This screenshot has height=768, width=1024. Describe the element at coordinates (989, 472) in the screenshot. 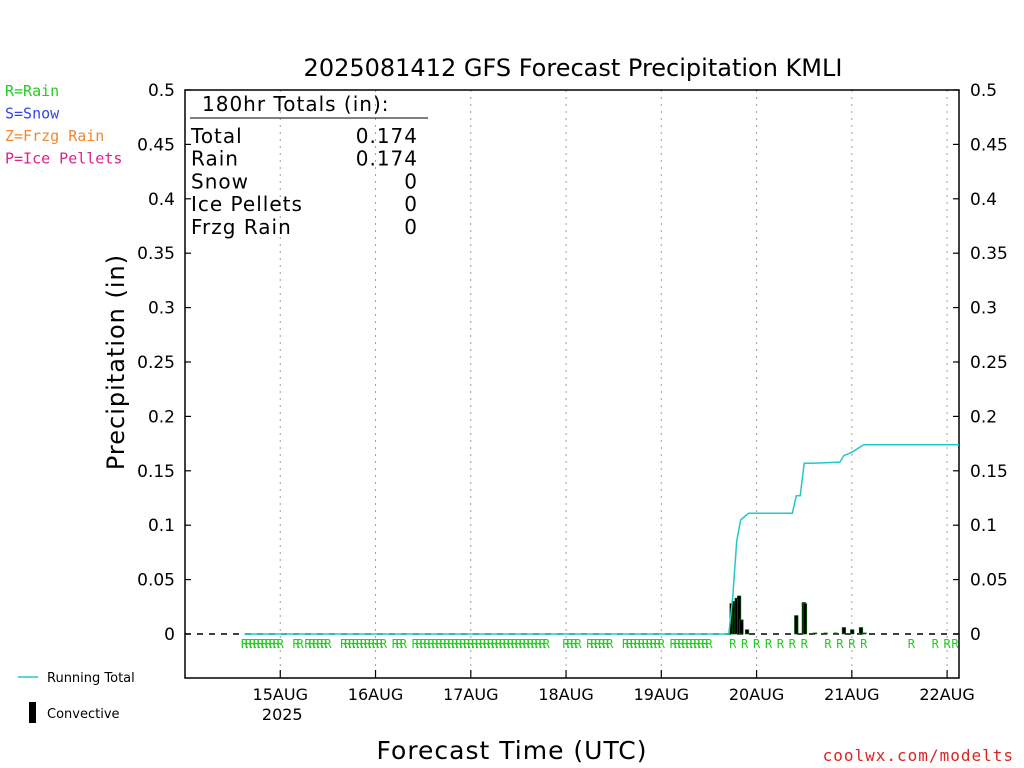

I see `y-tick-label-right: 0.15` at that location.